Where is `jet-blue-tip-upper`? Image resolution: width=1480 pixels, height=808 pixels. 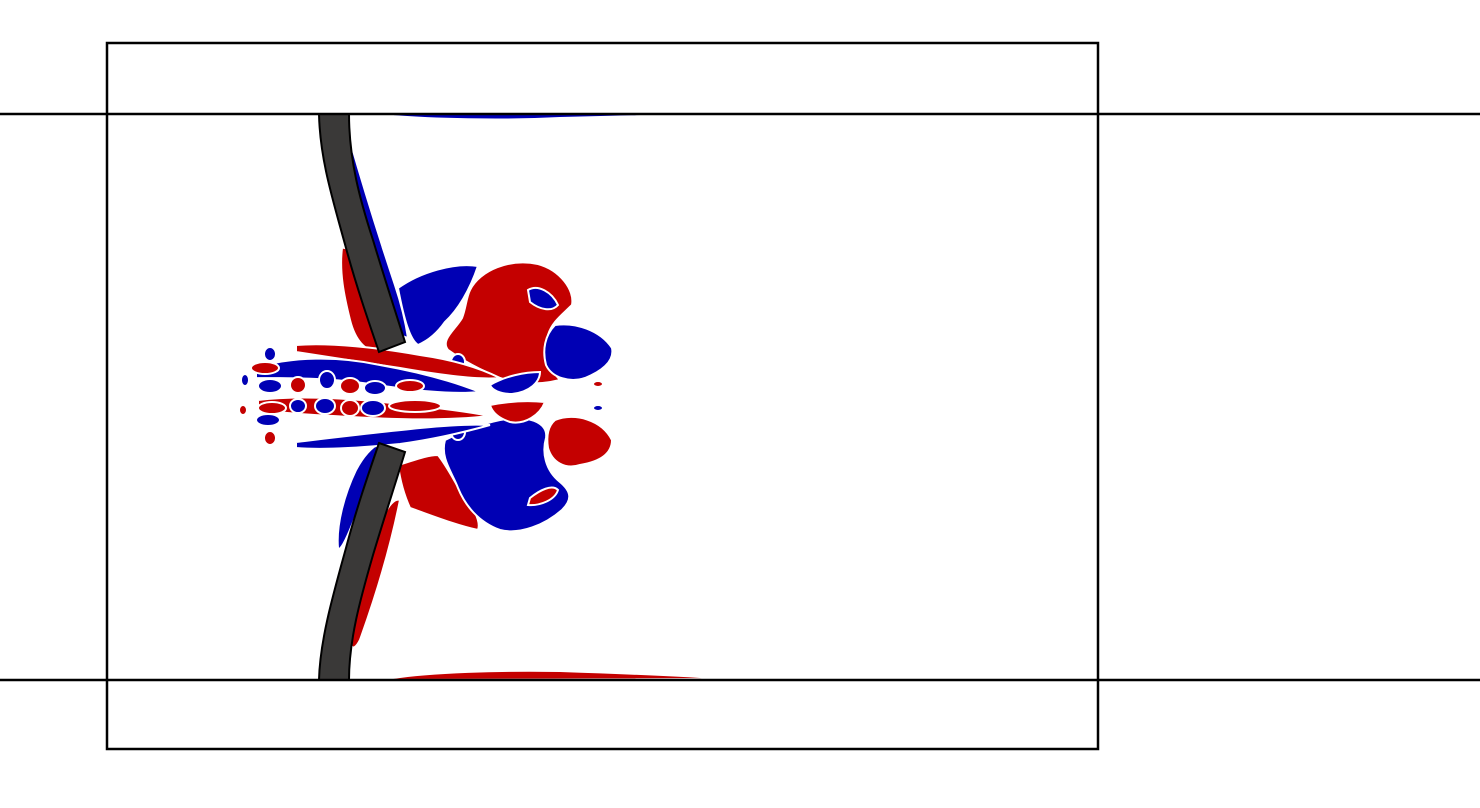
jet-blue-tip-upper is located at coordinates (515, 383).